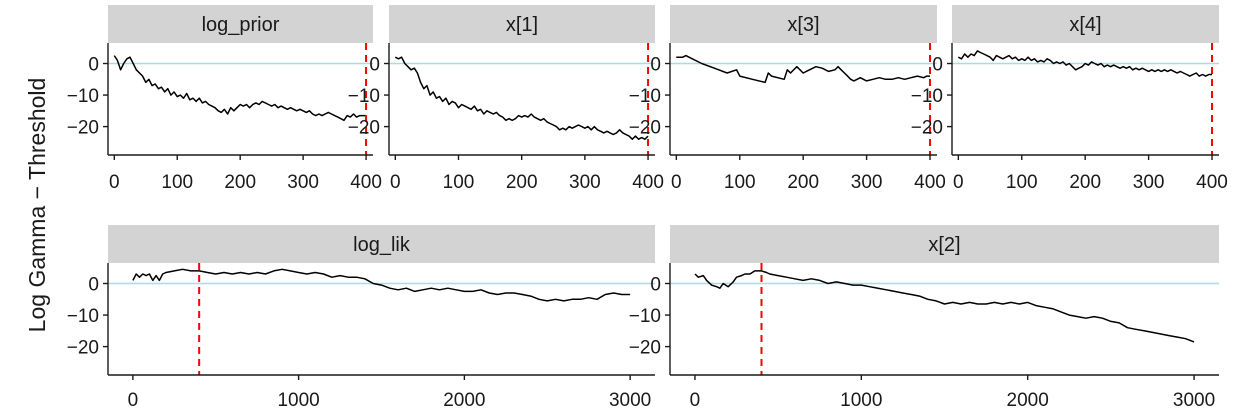 This screenshot has width=1238, height=413. I want to click on facet-0-0: log_prior 0 −10 −20 0 100 200 300 400, so click(224, 99).